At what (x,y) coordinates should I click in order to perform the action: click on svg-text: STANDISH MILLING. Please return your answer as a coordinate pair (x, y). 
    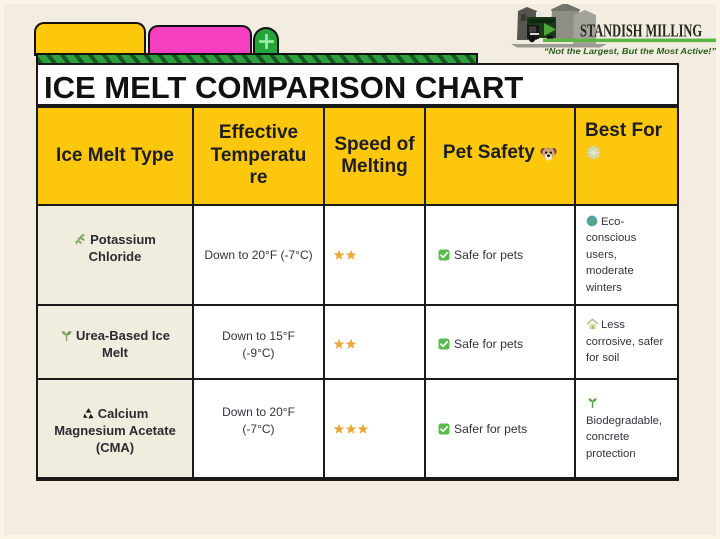
    Looking at the image, I should click on (641, 31).